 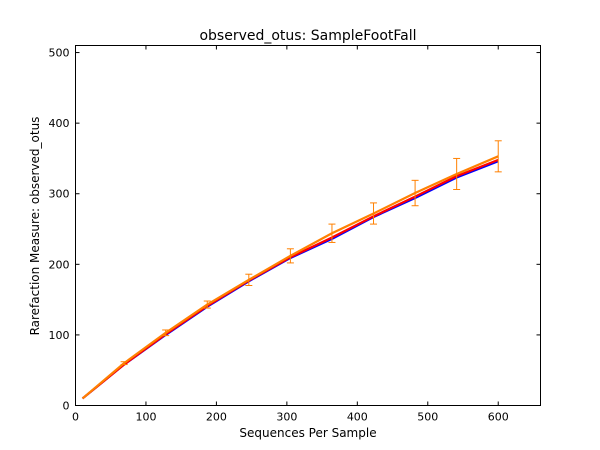 What do you see at coordinates (307, 433) in the screenshot?
I see `x-axis-label: Sequences Per Sample` at bounding box center [307, 433].